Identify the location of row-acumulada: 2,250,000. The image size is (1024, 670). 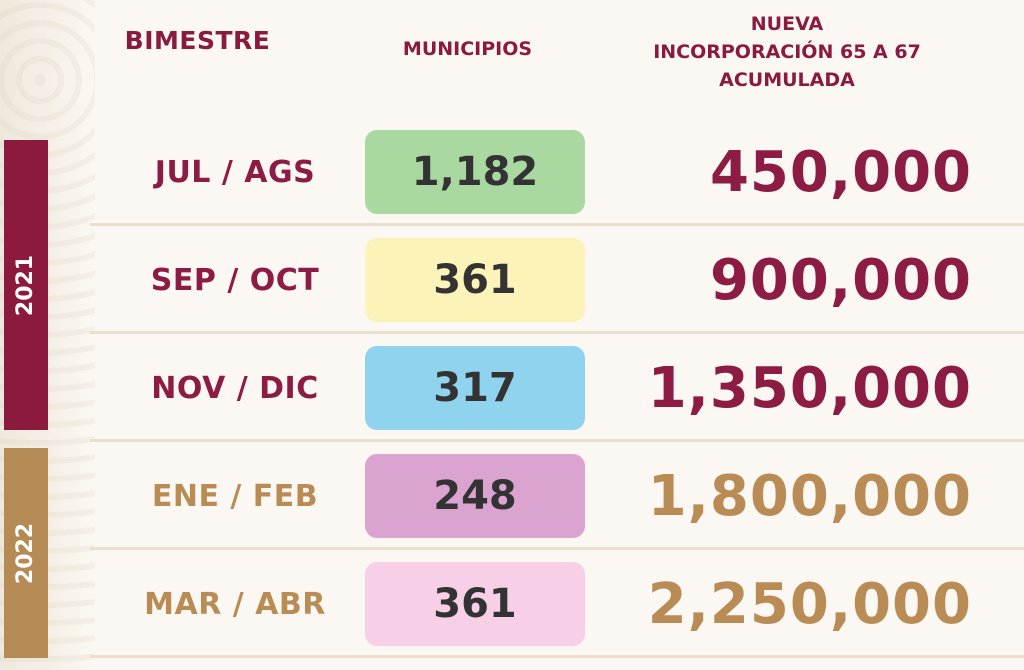
(809, 604).